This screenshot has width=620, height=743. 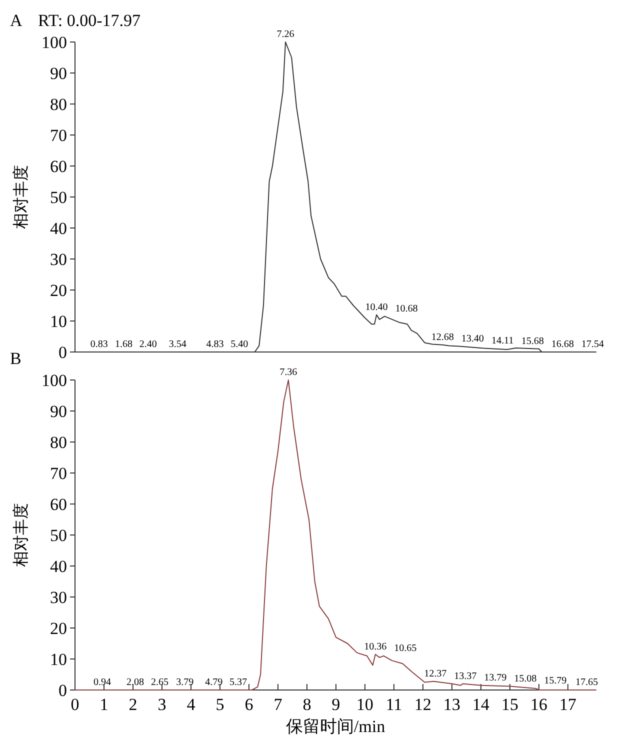 What do you see at coordinates (568, 704) in the screenshot?
I see `x-tick-label: 17` at bounding box center [568, 704].